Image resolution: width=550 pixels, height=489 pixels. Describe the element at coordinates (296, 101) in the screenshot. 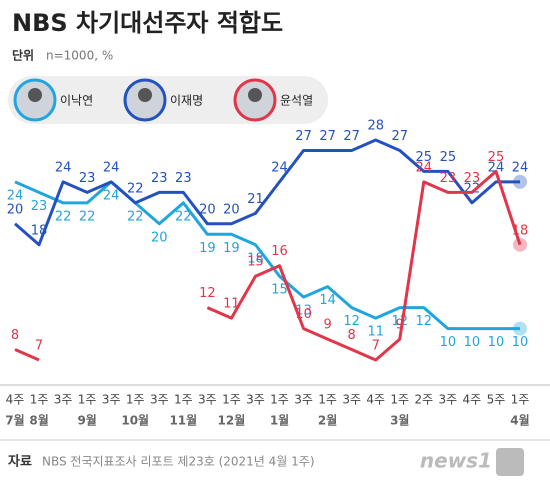

I see `legend-label: 윤석열` at that location.